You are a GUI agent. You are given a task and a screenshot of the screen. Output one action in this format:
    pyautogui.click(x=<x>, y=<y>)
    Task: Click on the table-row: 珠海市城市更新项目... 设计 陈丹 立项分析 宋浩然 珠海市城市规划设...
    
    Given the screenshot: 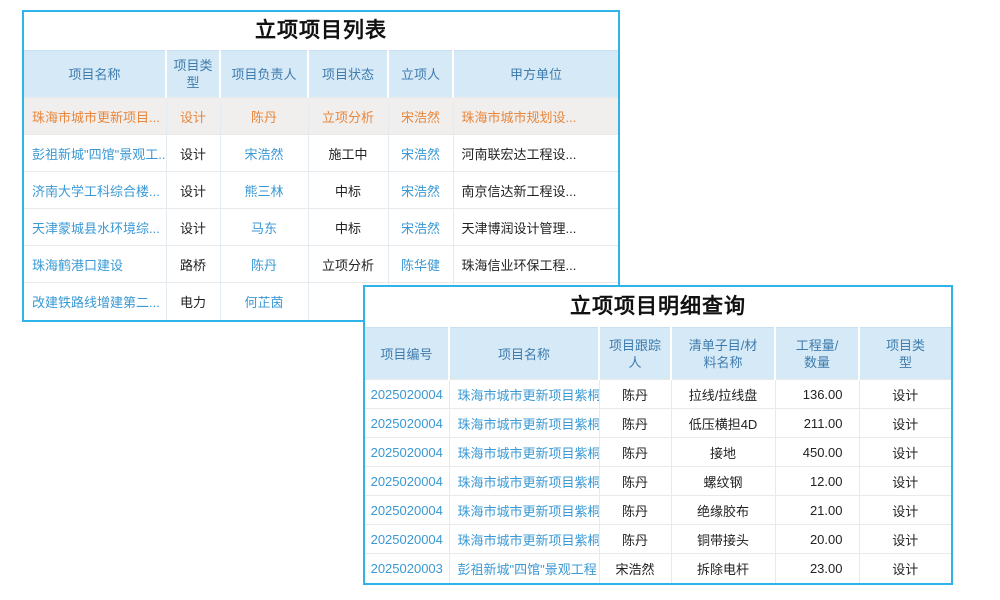 What is the action you would take?
    pyautogui.click(x=321, y=116)
    